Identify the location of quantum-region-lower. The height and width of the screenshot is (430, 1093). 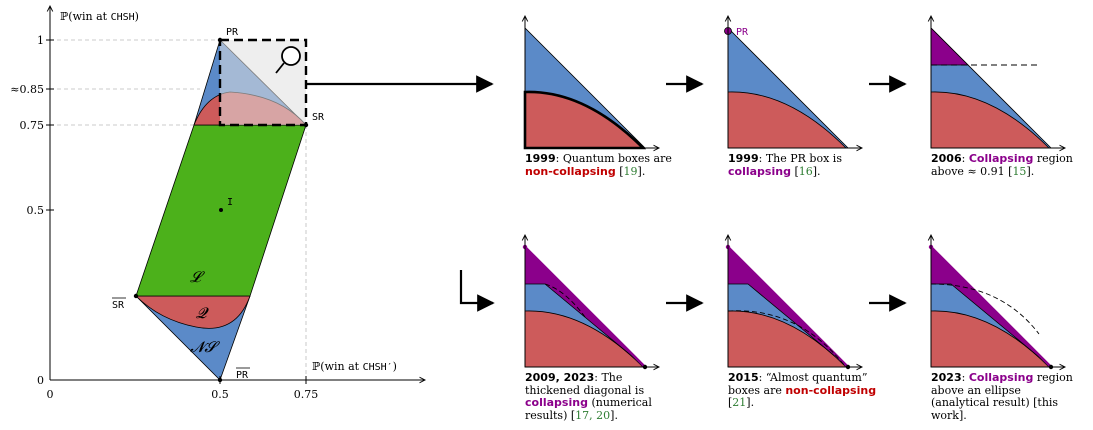
(193, 312).